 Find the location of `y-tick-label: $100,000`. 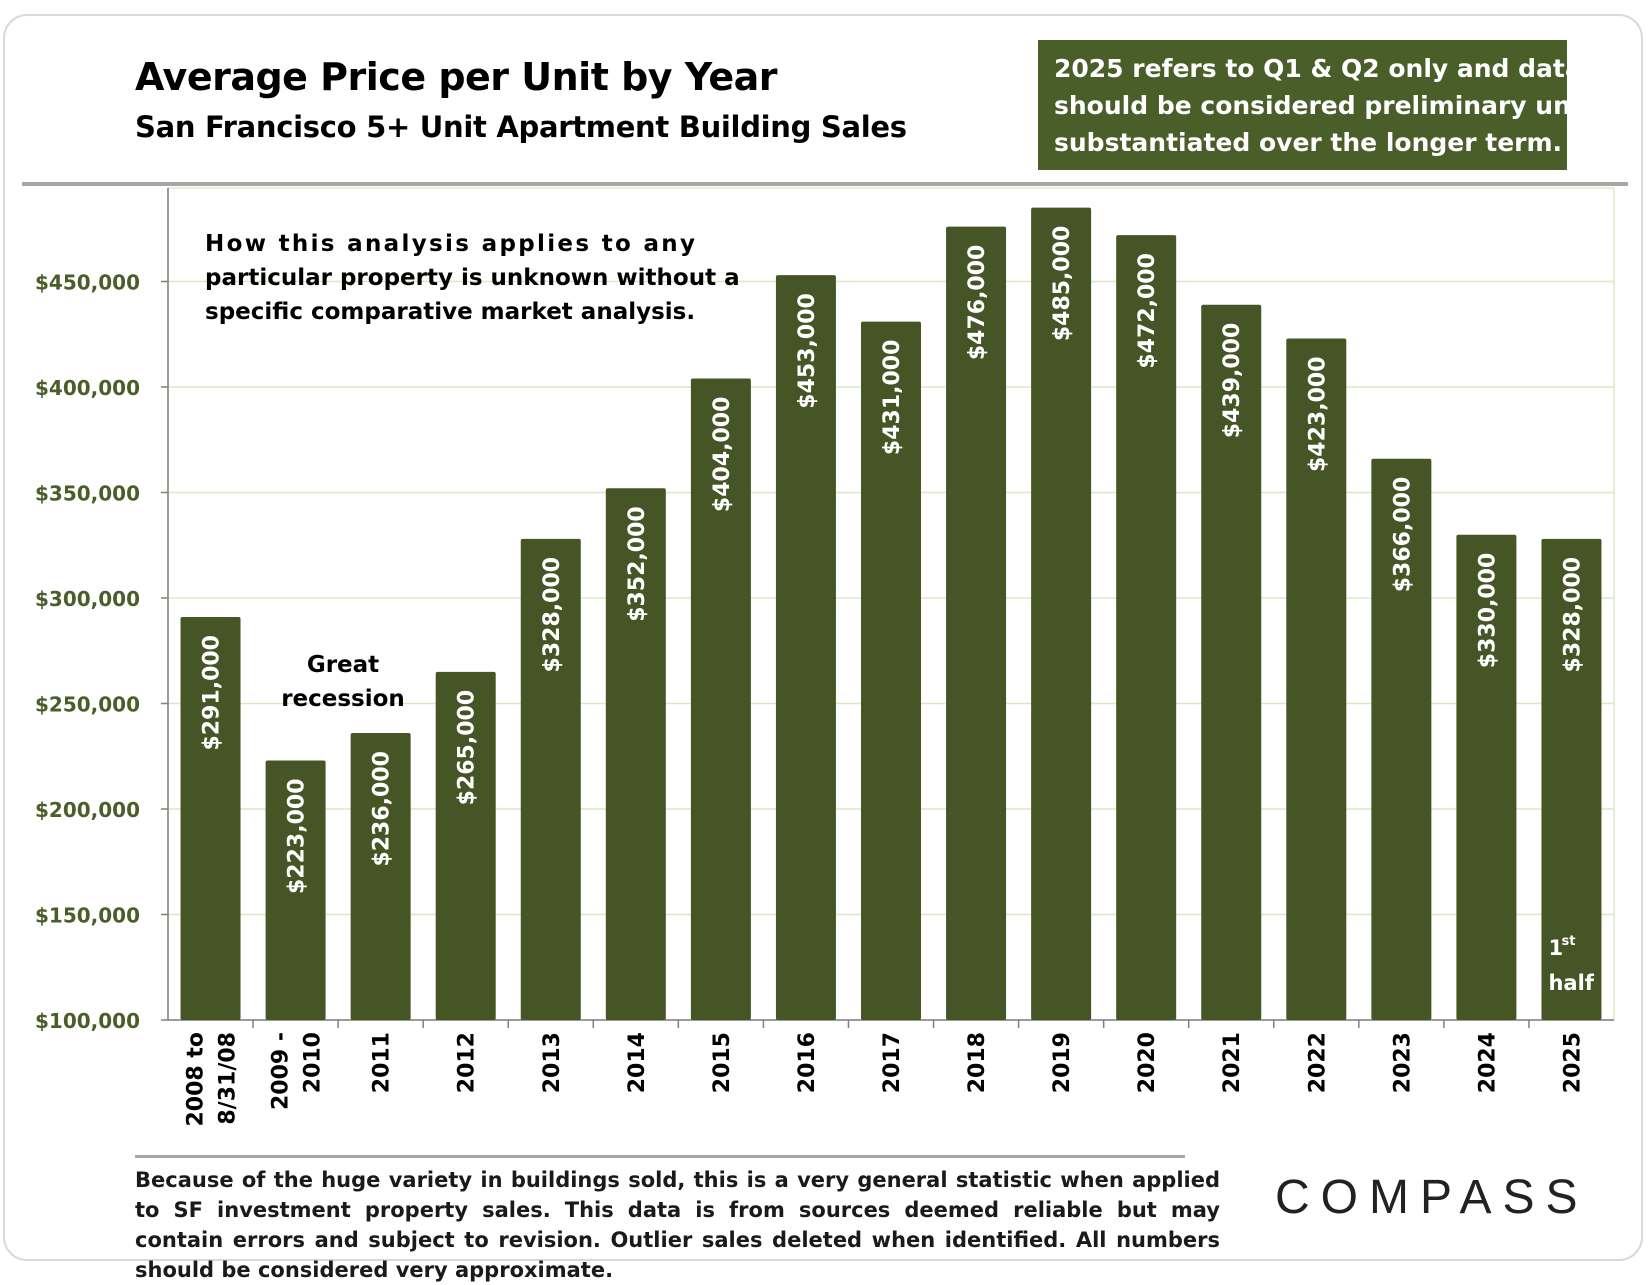

y-tick-label: $100,000 is located at coordinates (87, 1021).